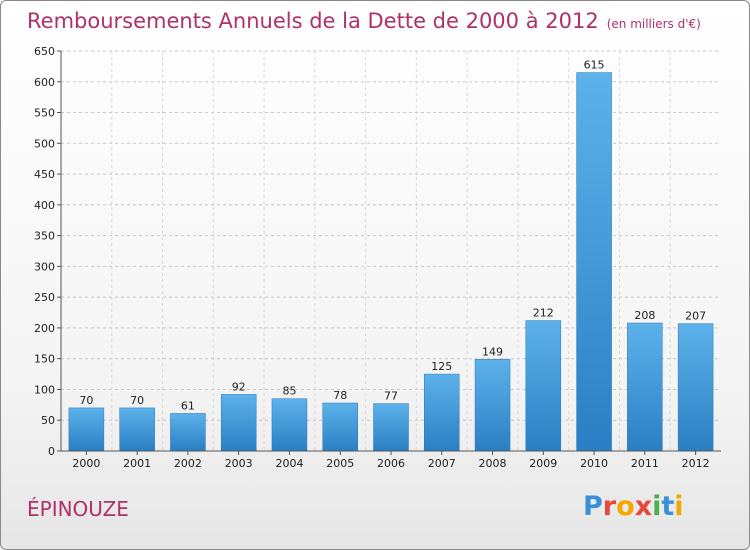  I want to click on x-tick-label: 2011, so click(645, 463).